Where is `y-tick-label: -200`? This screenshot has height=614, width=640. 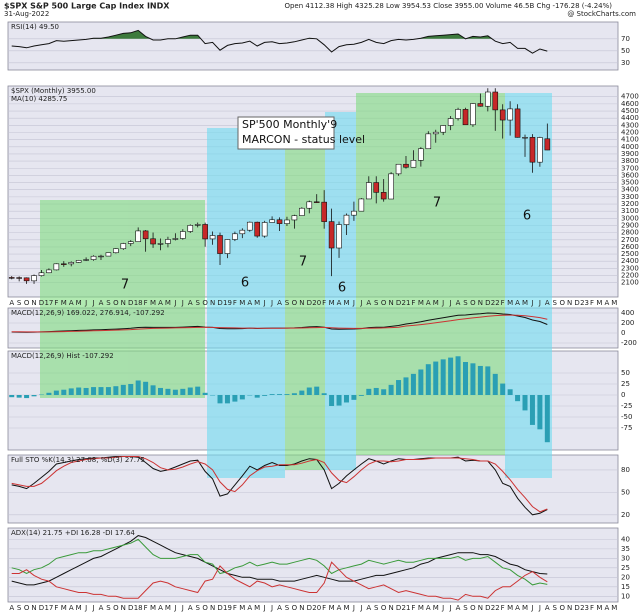
y-tick-label: -200 is located at coordinates (629, 343).